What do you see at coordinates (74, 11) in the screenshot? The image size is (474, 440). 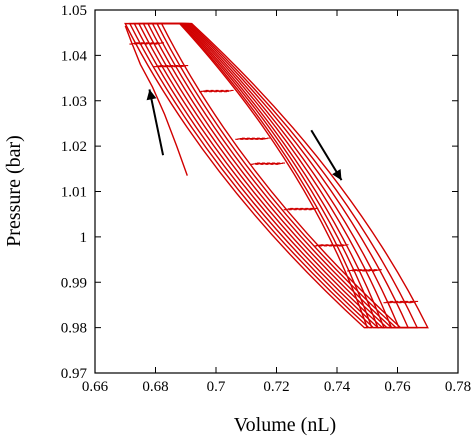 I see `y-tick-label: 1.05` at bounding box center [74, 11].